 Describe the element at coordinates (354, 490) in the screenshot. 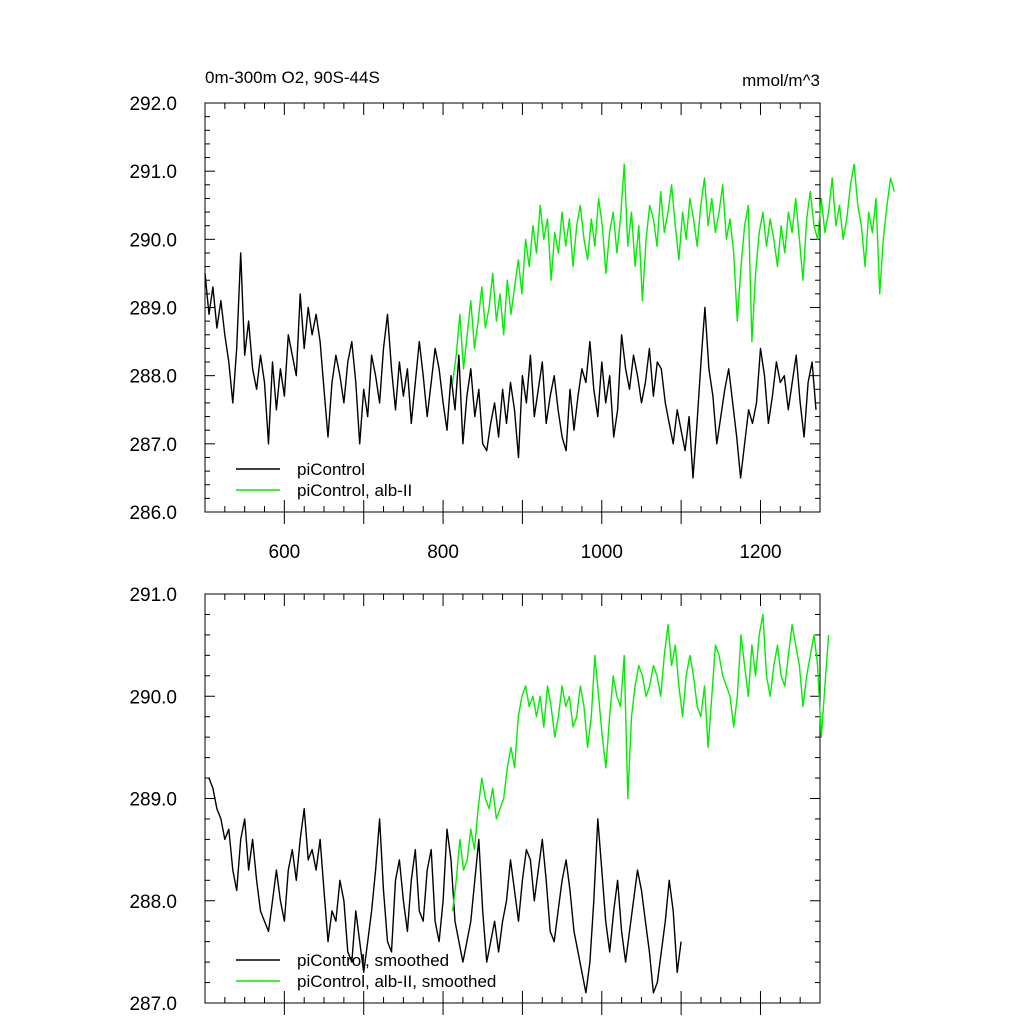

I see `legend-label: piControl, alb-II` at that location.